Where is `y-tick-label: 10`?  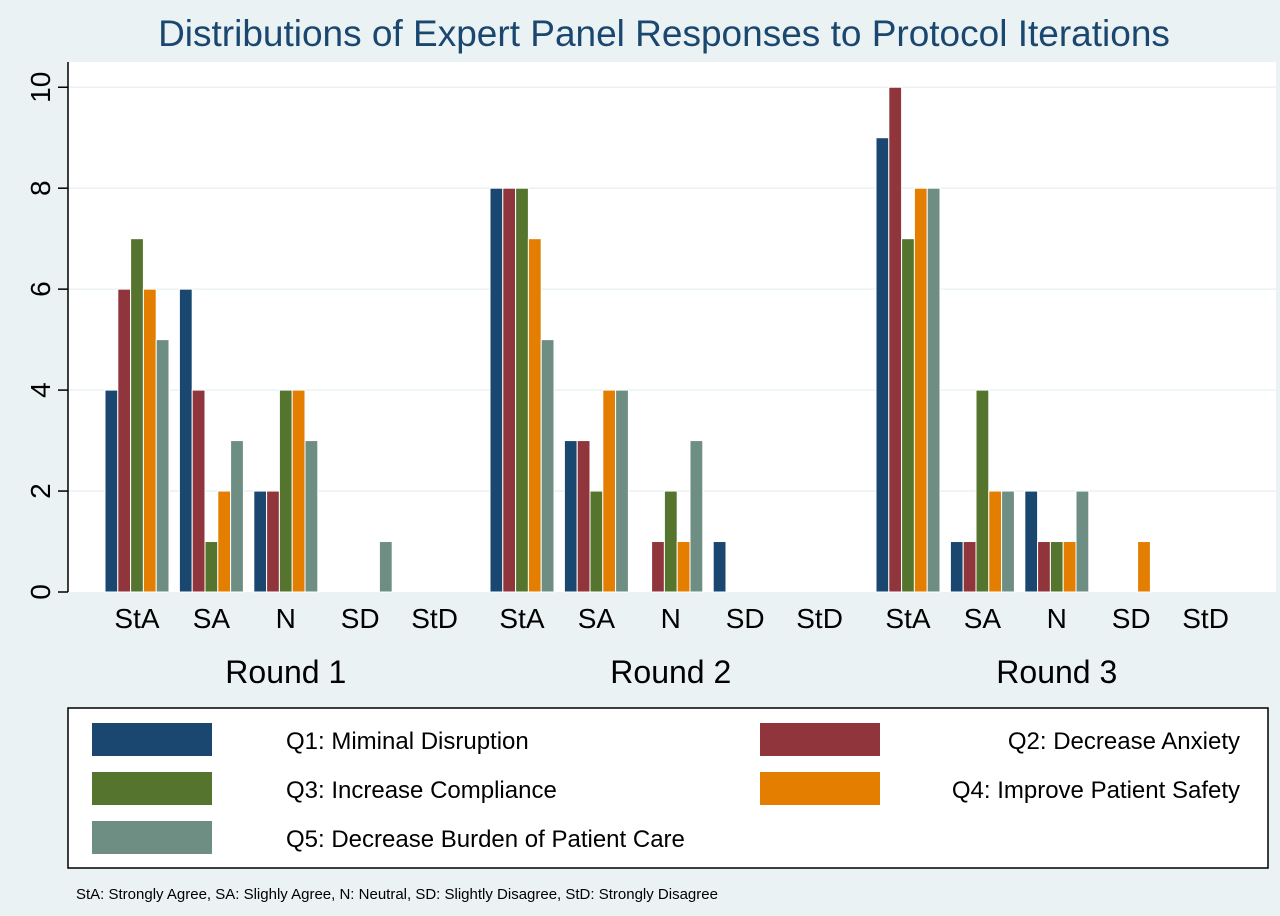
y-tick-label: 10 is located at coordinates (40, 87).